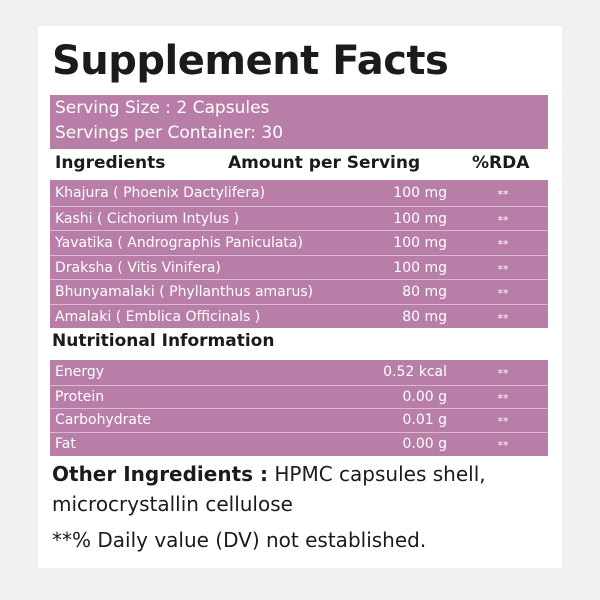 This screenshot has height=600, width=600. I want to click on row-name: Energy, so click(80, 372).